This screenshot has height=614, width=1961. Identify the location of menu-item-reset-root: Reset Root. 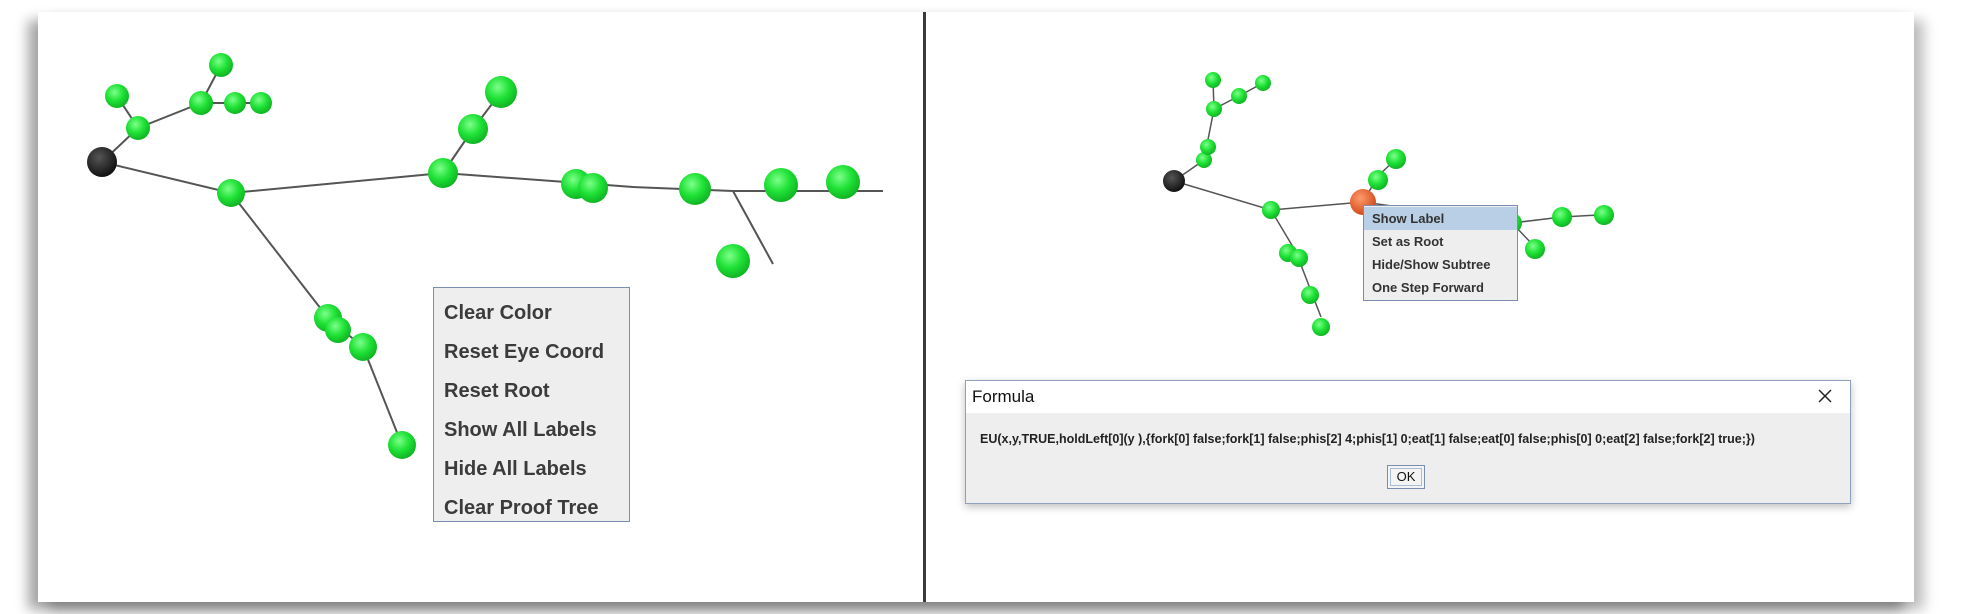
(497, 391).